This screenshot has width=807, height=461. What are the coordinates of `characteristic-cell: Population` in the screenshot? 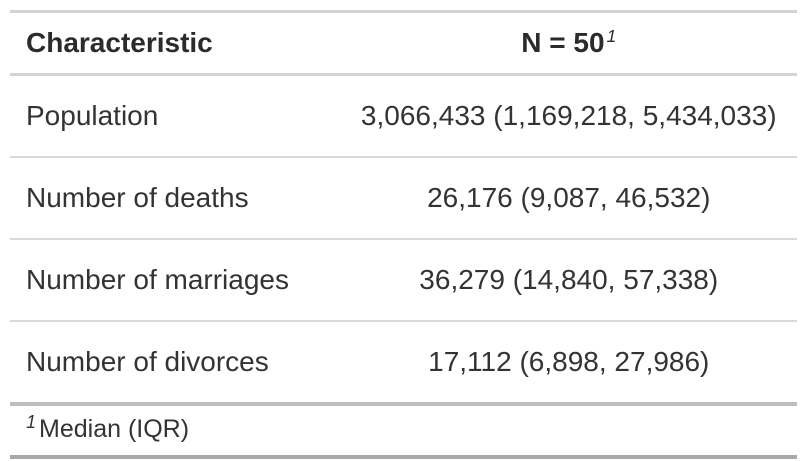 It's located at (92, 116).